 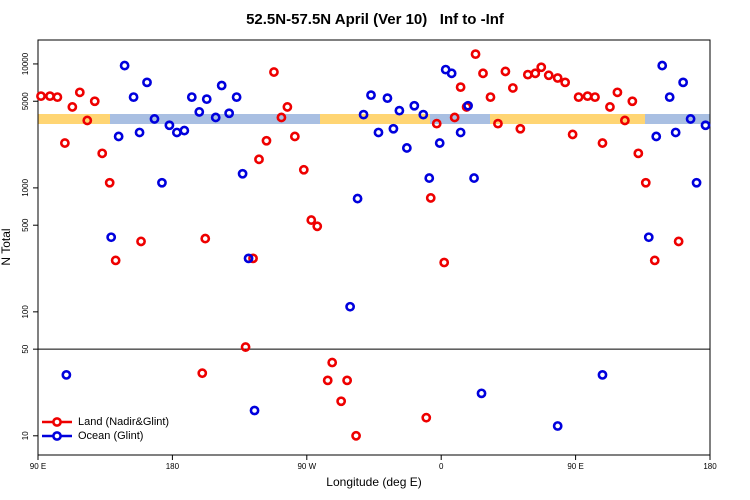 What do you see at coordinates (25, 435) in the screenshot?
I see `y-tick-label: 10` at bounding box center [25, 435].